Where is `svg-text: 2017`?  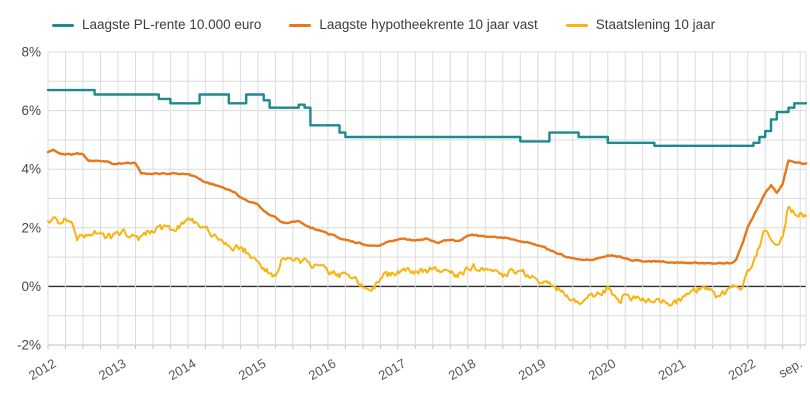
svg-text: 2017 is located at coordinates (392, 369).